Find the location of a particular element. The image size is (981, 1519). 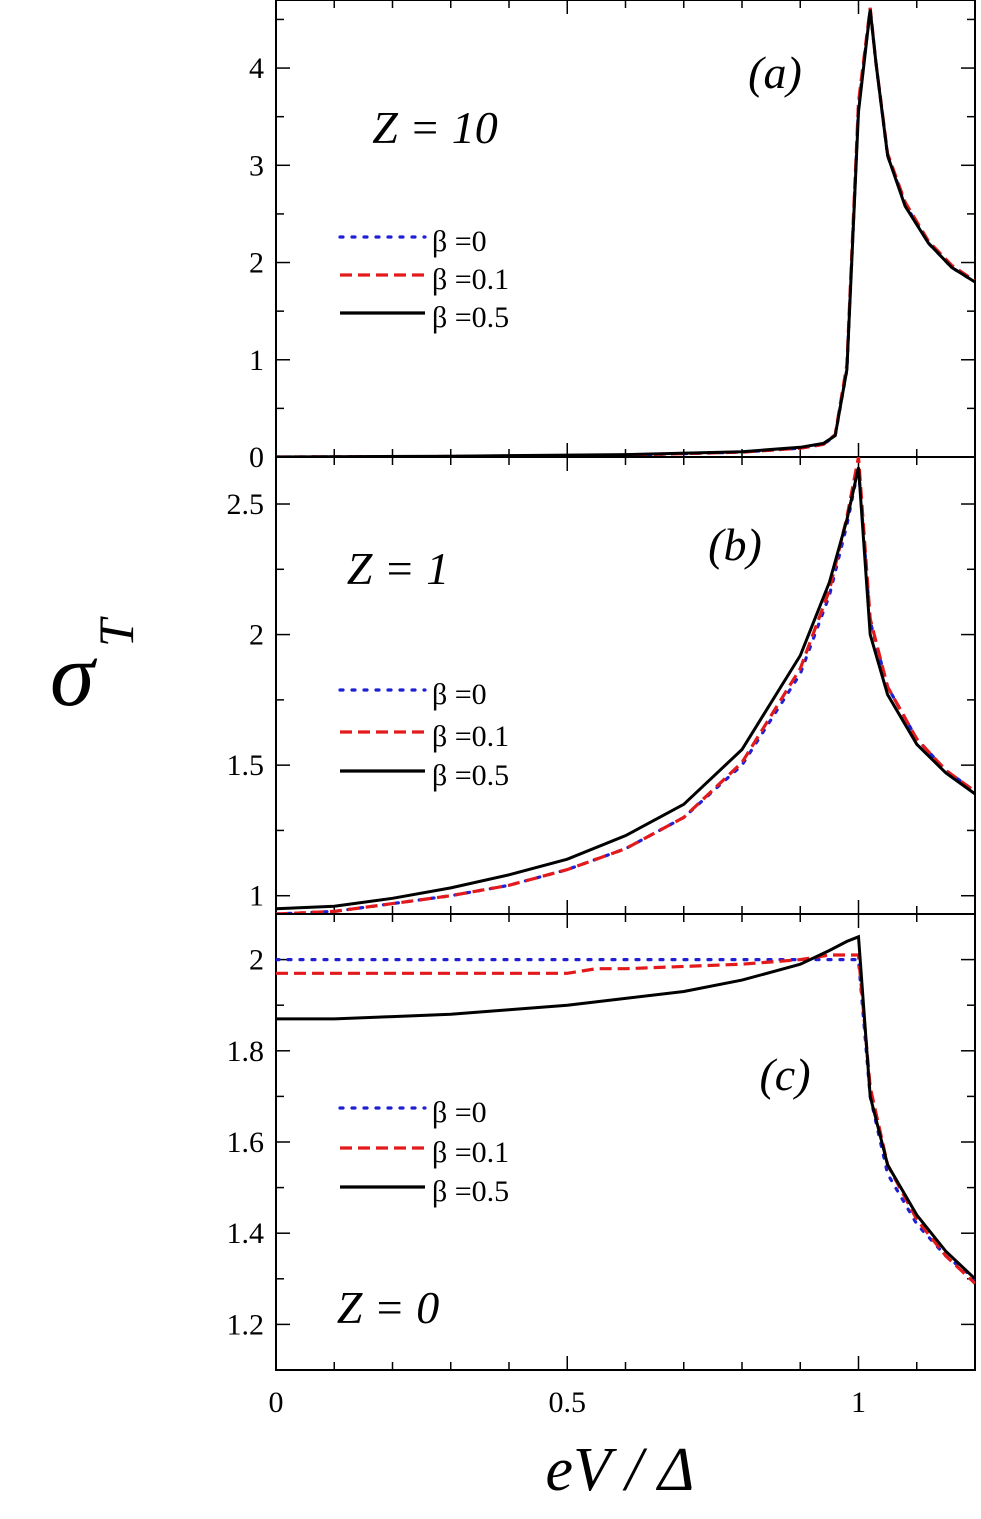

y-tick-label: 1.4 is located at coordinates (246, 1233).